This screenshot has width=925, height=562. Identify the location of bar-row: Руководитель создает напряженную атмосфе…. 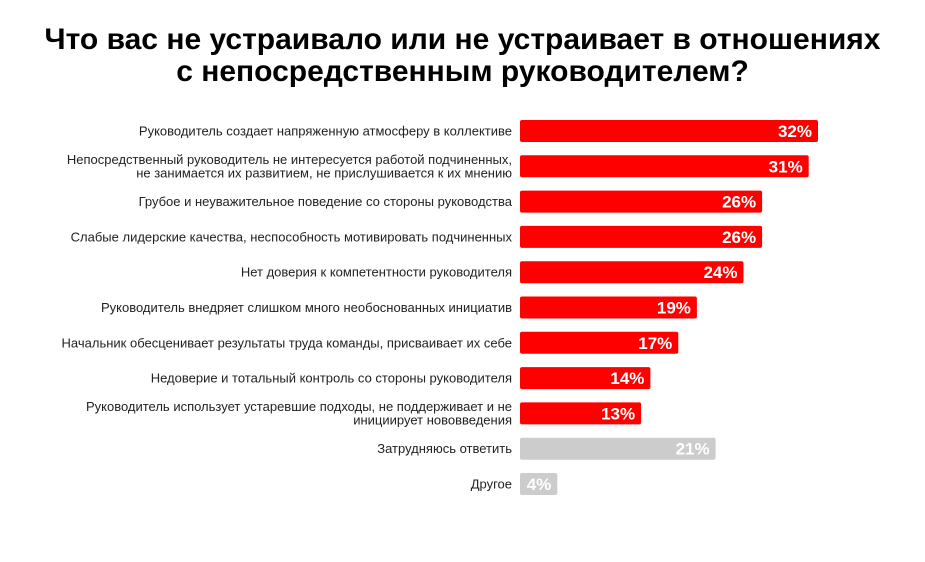
(478, 131).